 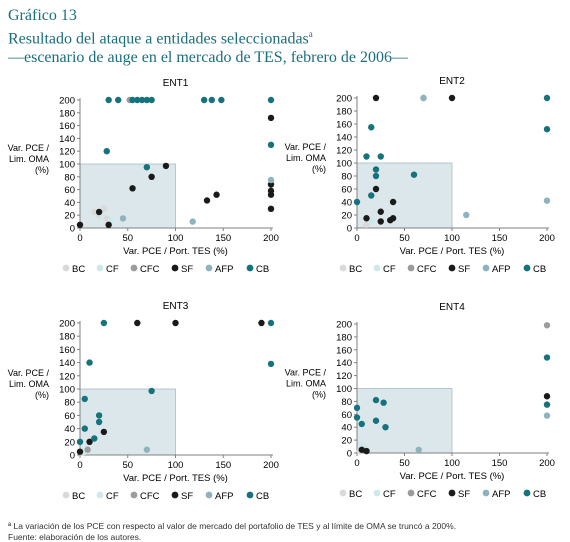 I want to click on legend-label: SF, so click(x=187, y=496).